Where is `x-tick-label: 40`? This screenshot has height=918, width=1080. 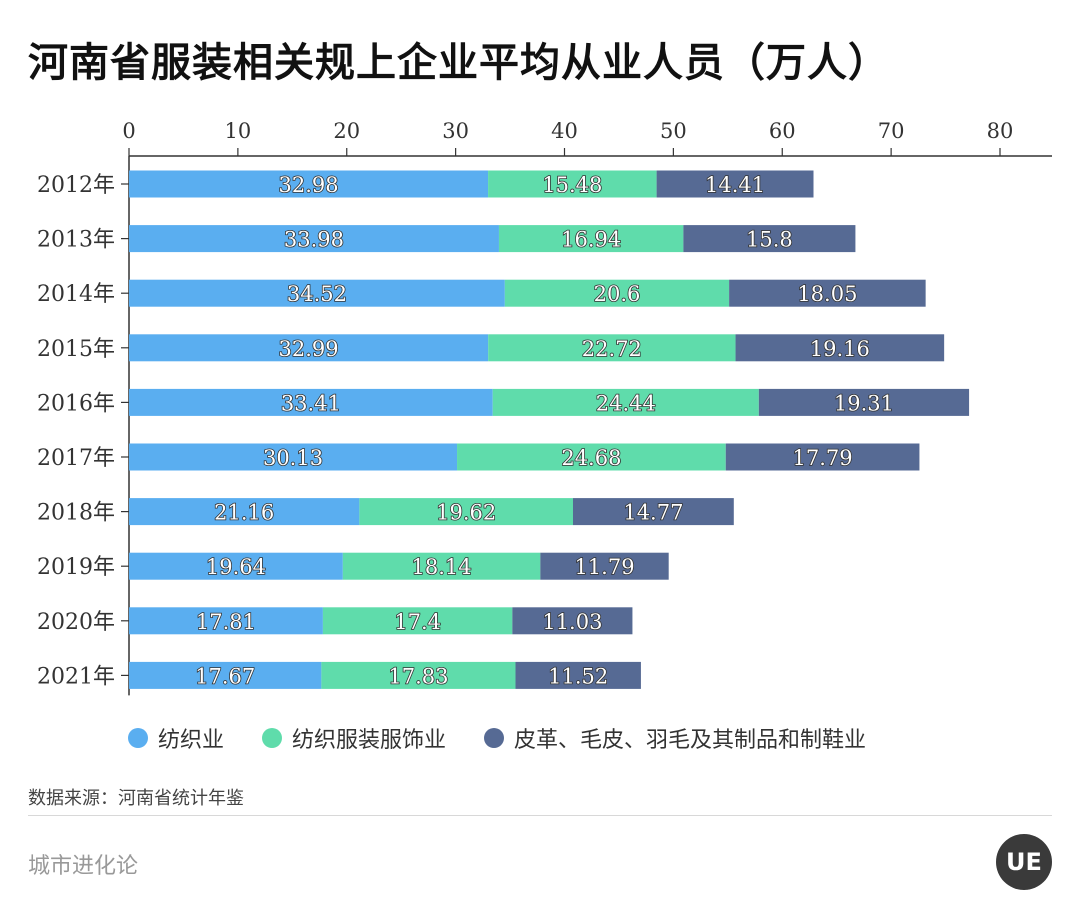 x-tick-label: 40 is located at coordinates (564, 131).